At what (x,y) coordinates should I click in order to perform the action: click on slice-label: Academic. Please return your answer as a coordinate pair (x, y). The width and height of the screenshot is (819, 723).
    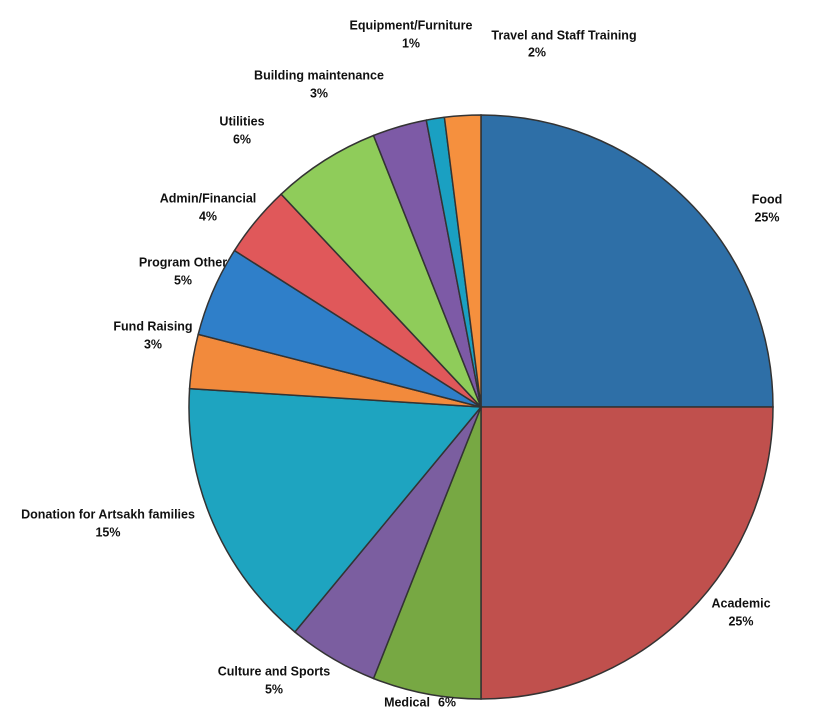
    Looking at the image, I should click on (740, 603).